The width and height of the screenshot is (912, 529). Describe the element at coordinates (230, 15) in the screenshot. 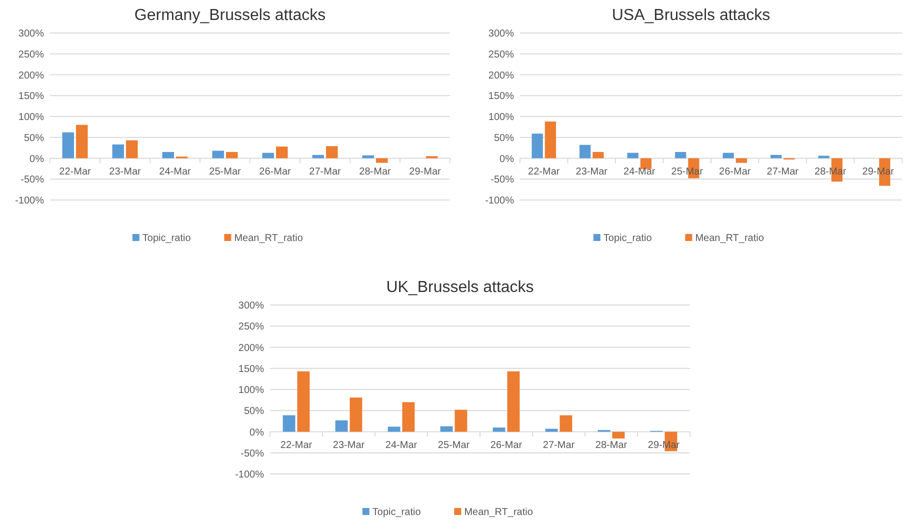

I see `chart-title: Germany_Brussels attacks` at that location.